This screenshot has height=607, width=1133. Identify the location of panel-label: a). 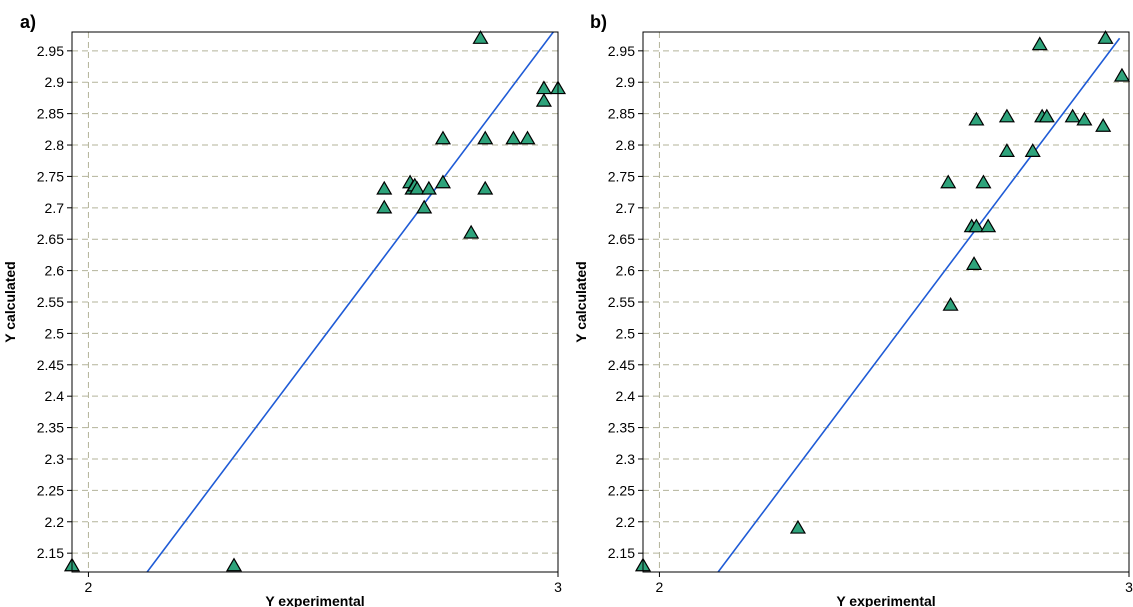
(28, 22).